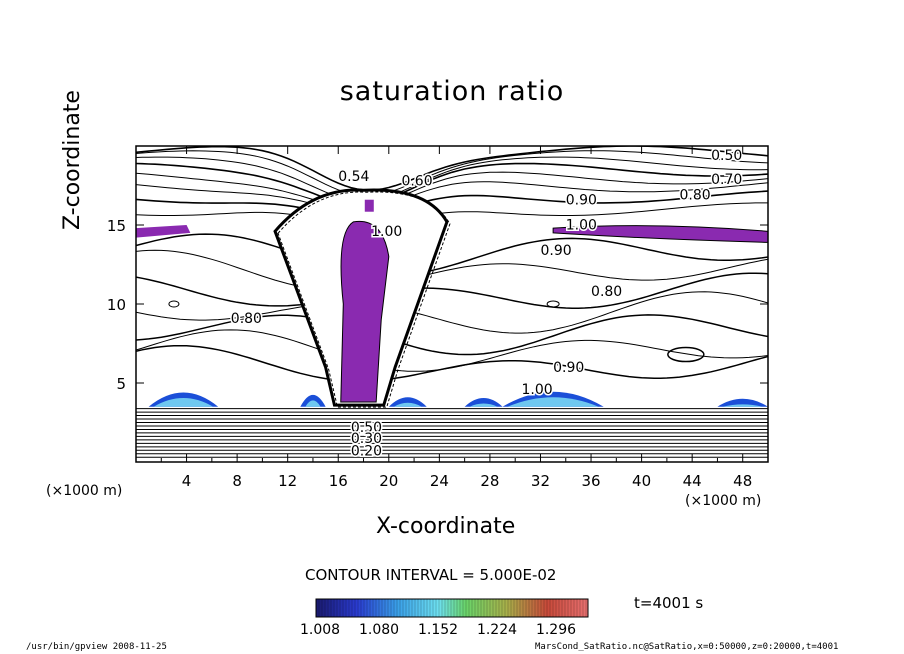 Image resolution: width=904 pixels, height=654 pixels. I want to click on x-axis-label: X-coordinate, so click(446, 526).